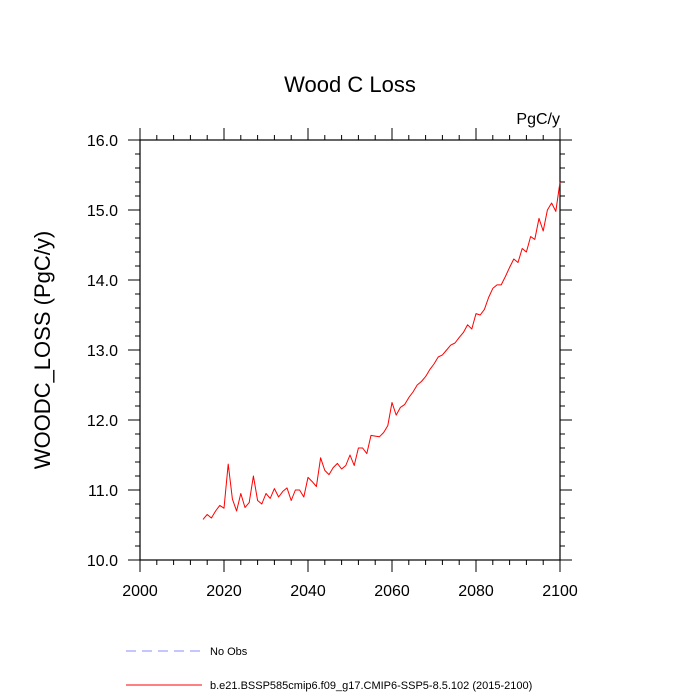 The width and height of the screenshot is (700, 700). I want to click on y-axis-label: WOODC_LOSS (PgC/y), so click(42, 350).